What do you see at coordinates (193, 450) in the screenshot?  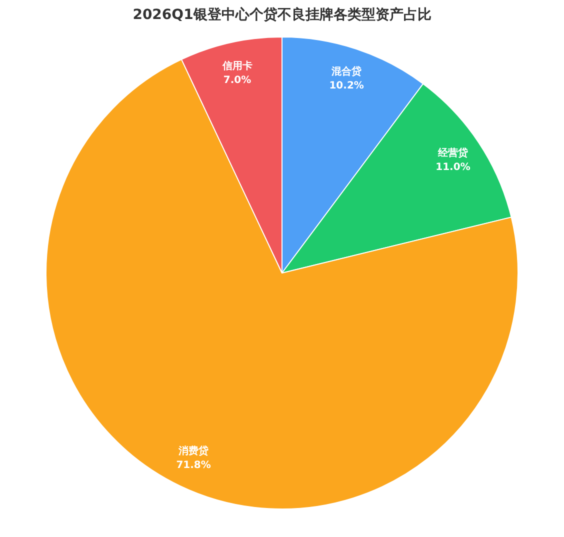 I see `slice-label: 消费贷` at bounding box center [193, 450].